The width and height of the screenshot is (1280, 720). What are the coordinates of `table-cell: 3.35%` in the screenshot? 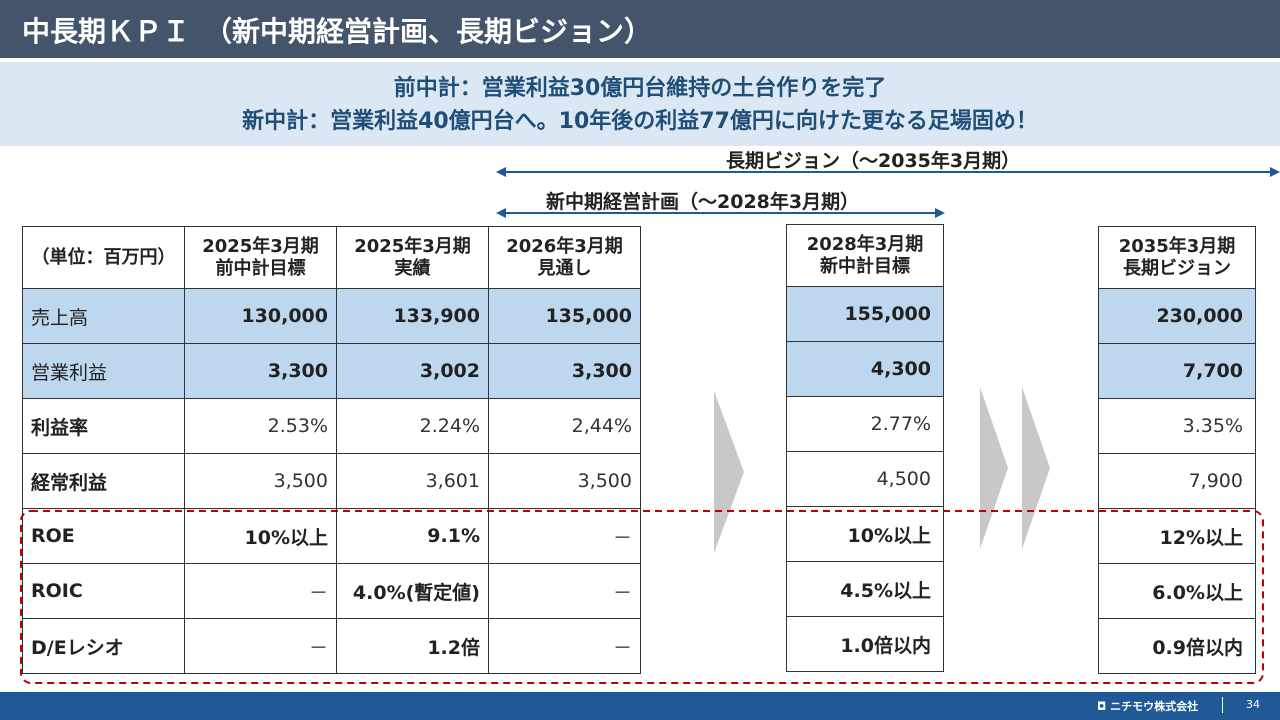 It's located at (1177, 426).